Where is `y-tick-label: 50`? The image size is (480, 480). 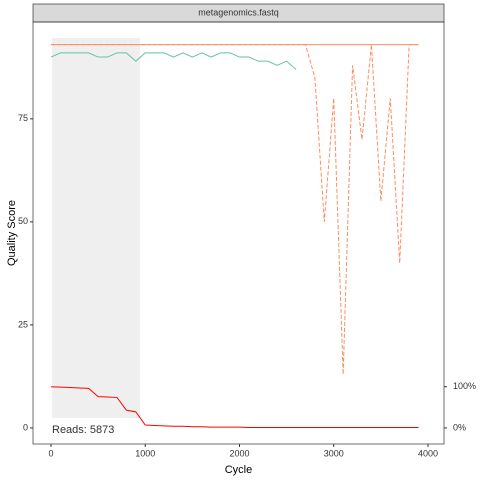
y-tick-label: 50 is located at coordinates (23, 221).